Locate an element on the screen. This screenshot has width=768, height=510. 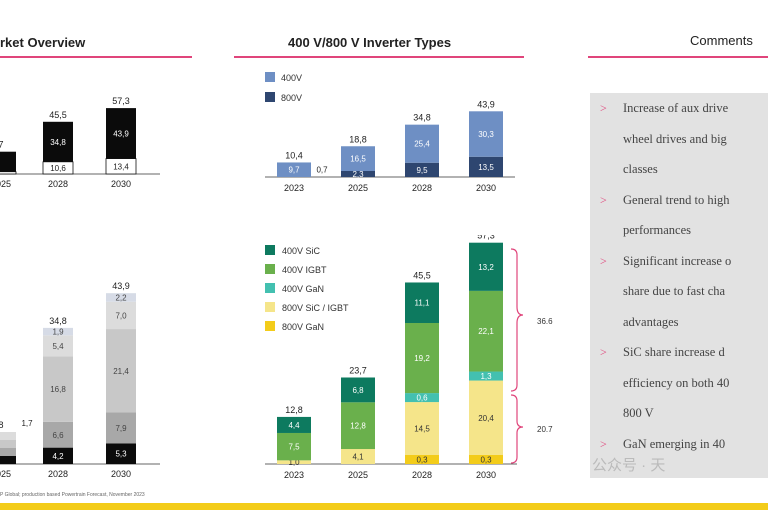
legend-label-400v-gan: 400V GaN is located at coordinates (303, 289).